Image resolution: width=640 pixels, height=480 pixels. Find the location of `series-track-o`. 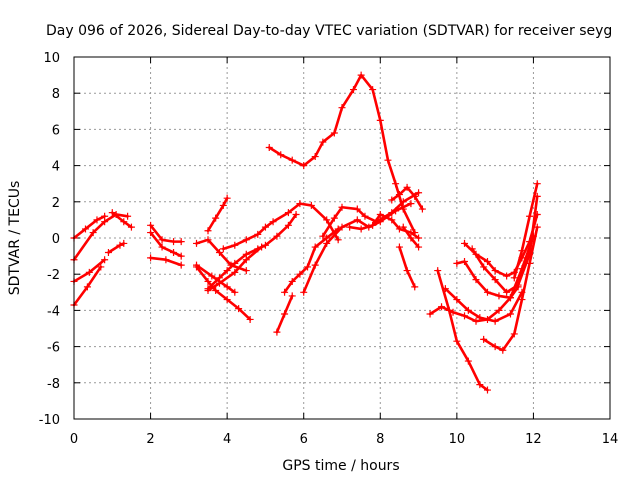

series-track-o is located at coordinates (235, 268).